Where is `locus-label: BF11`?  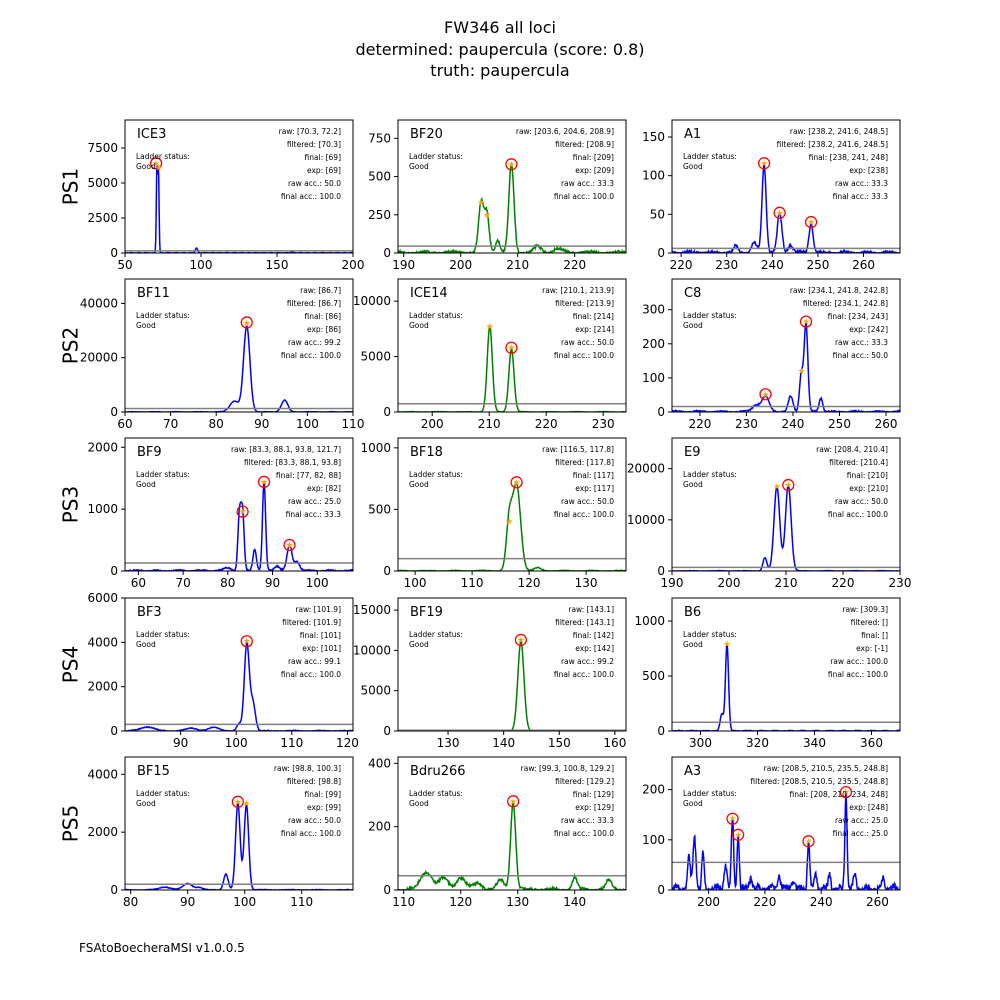
locus-label: BF11 is located at coordinates (153, 293).